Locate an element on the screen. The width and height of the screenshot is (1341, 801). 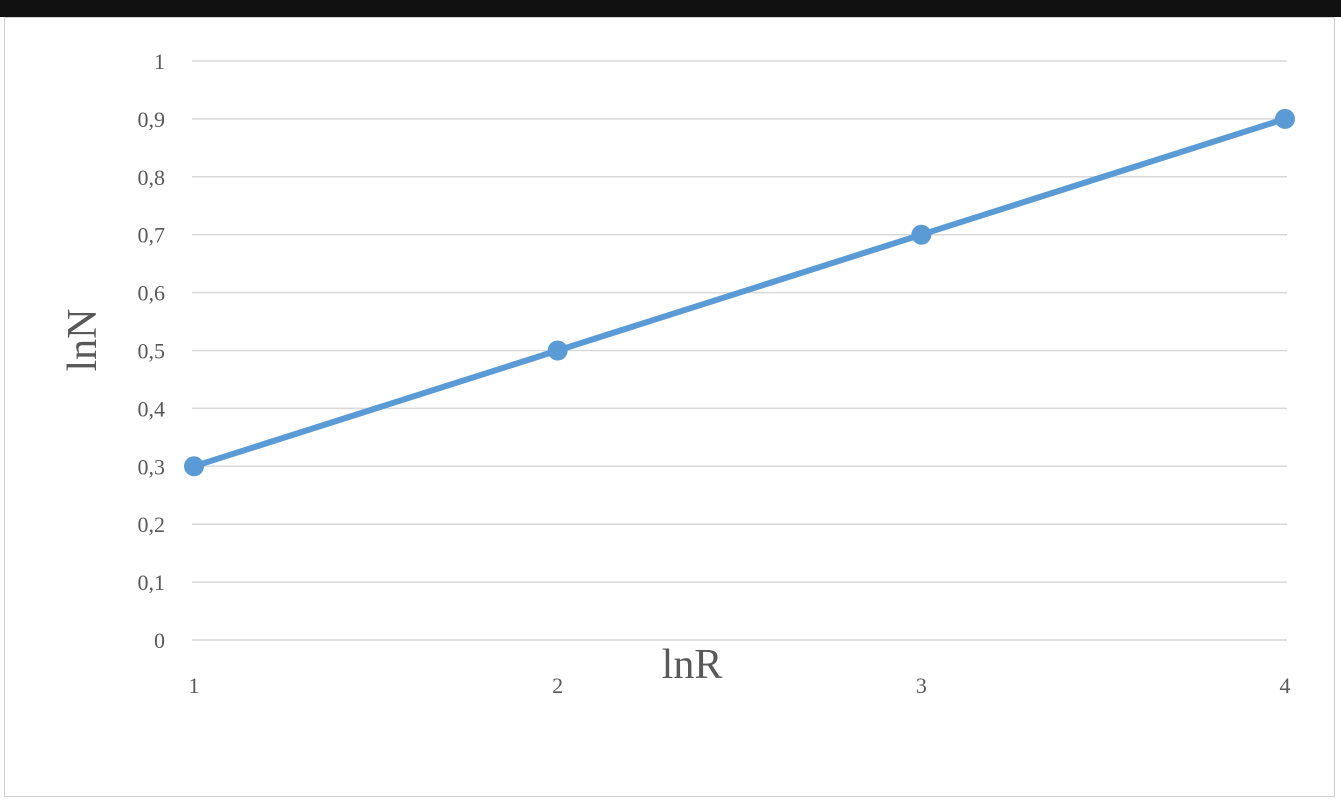
x-tick-label: 3 is located at coordinates (921, 685).